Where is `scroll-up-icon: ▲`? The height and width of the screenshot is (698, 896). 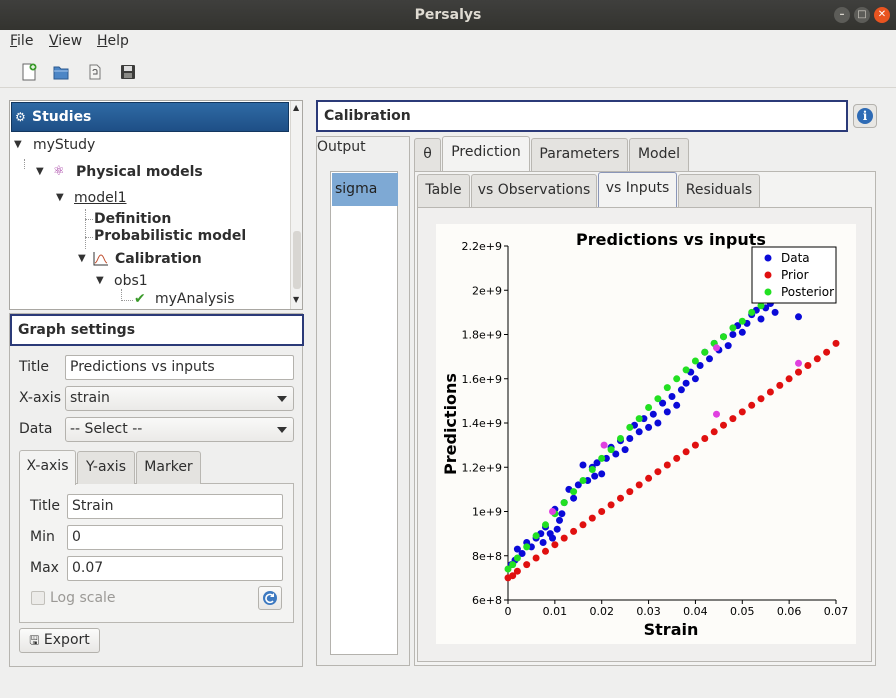
scroll-up-icon: ▲ is located at coordinates (296, 107).